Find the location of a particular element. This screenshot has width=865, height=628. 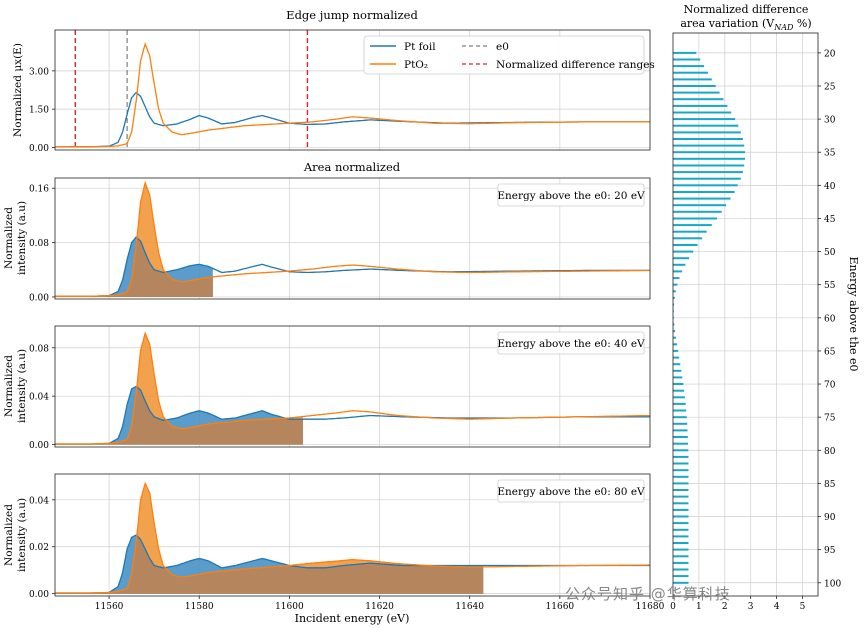

x-tick-label: 11640 is located at coordinates (469, 607).